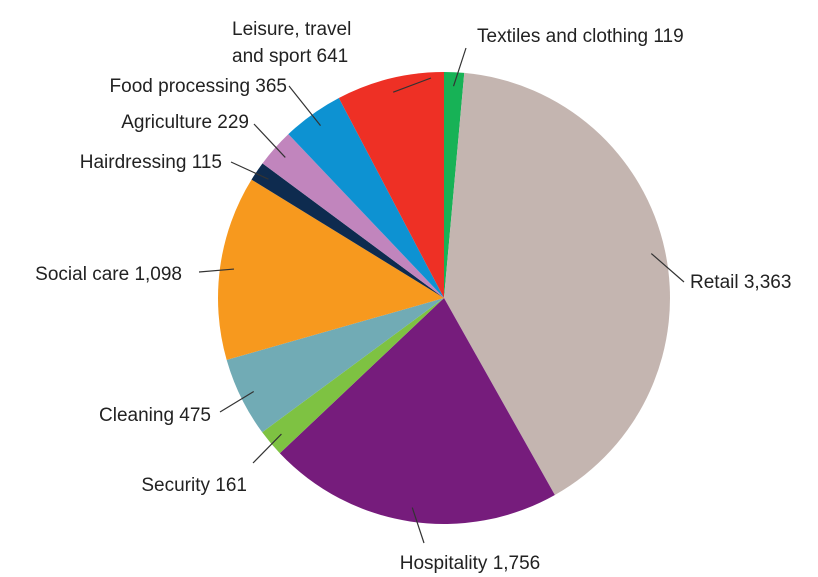 The image size is (818, 577). What do you see at coordinates (353, 376) in the screenshot?
I see `pie-slice-security` at bounding box center [353, 376].